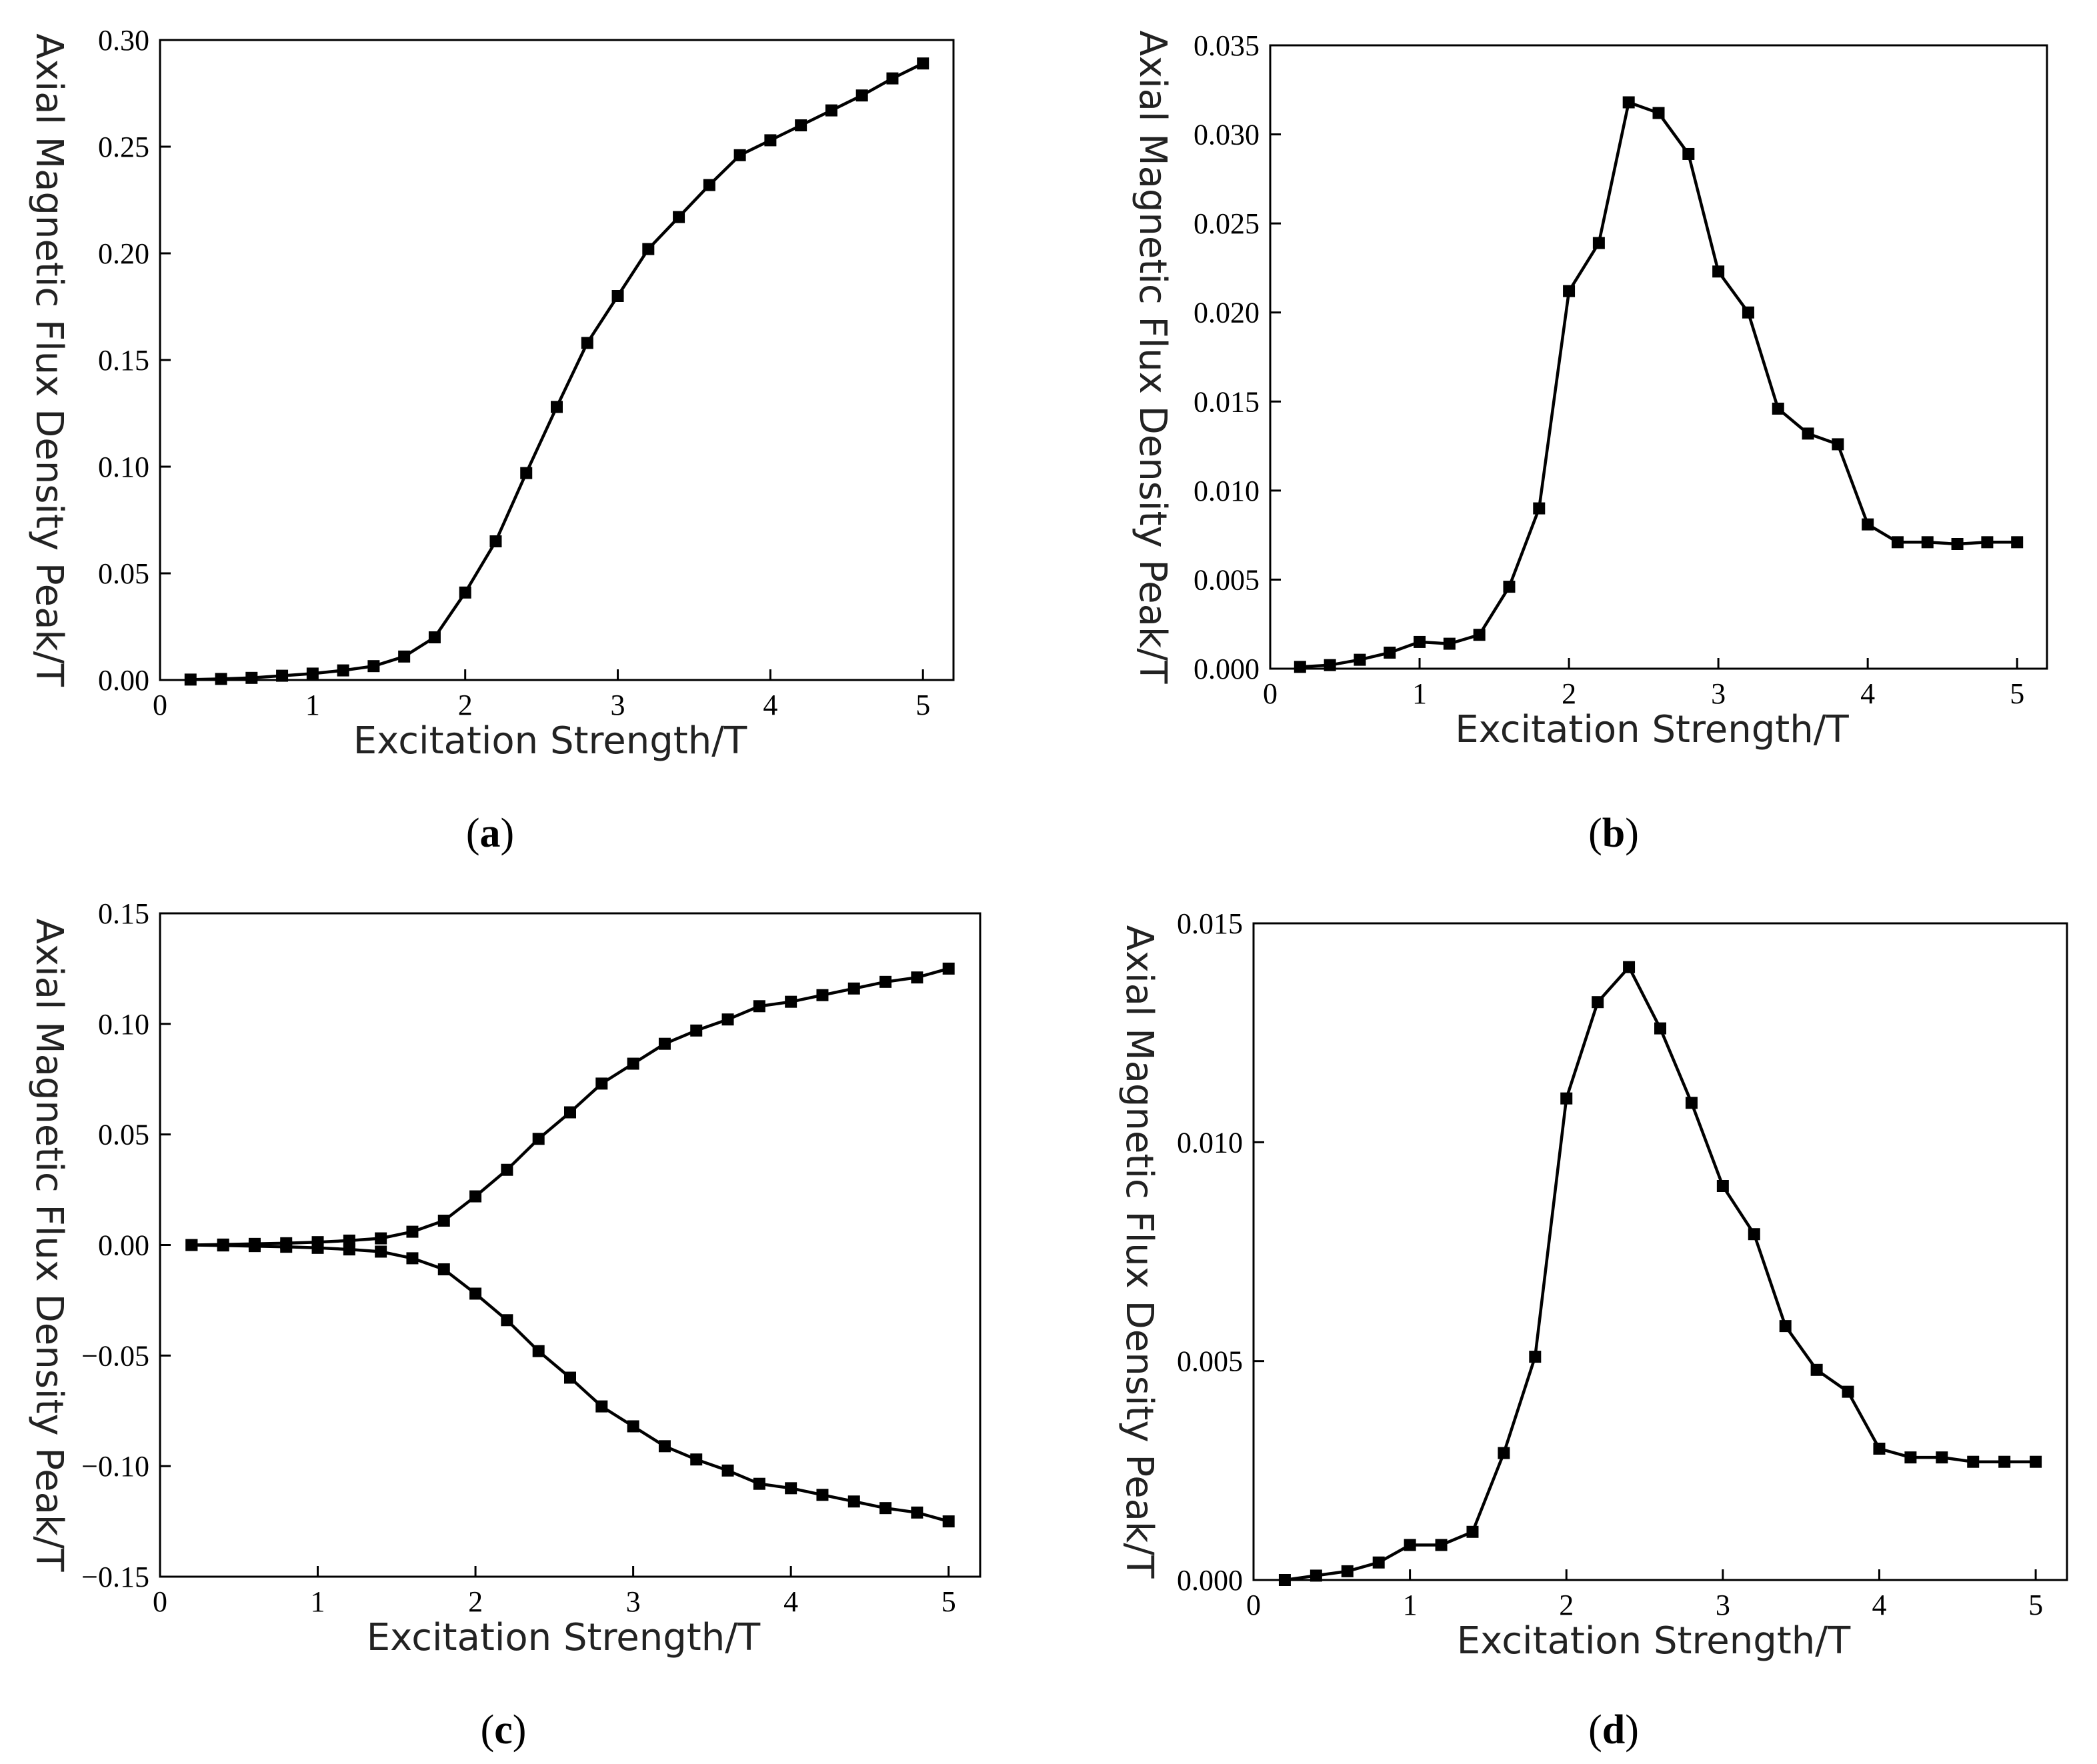 The image size is (2097, 1764). Describe the element at coordinates (123, 573) in the screenshot. I see `y-tick-label: 0.05` at that location.